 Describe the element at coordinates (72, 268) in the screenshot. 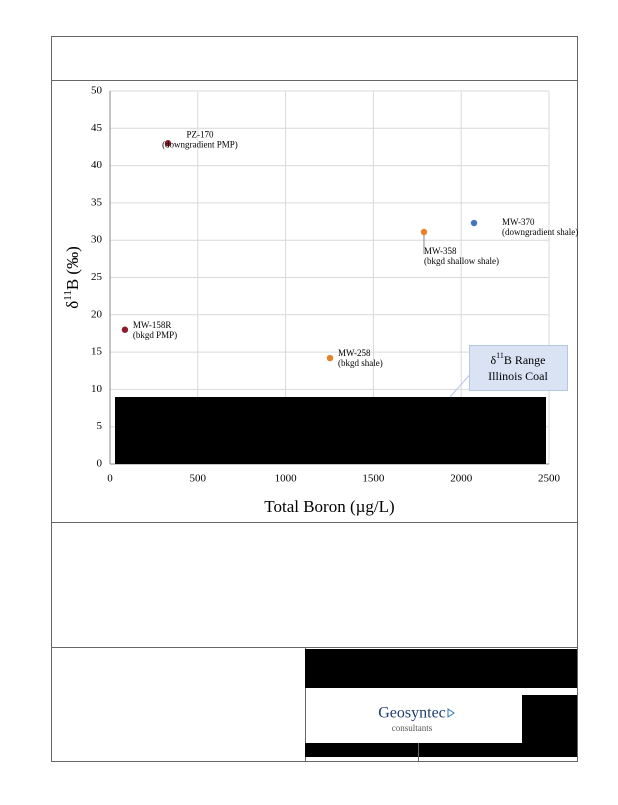

I see `text-part: B (‰)` at that location.